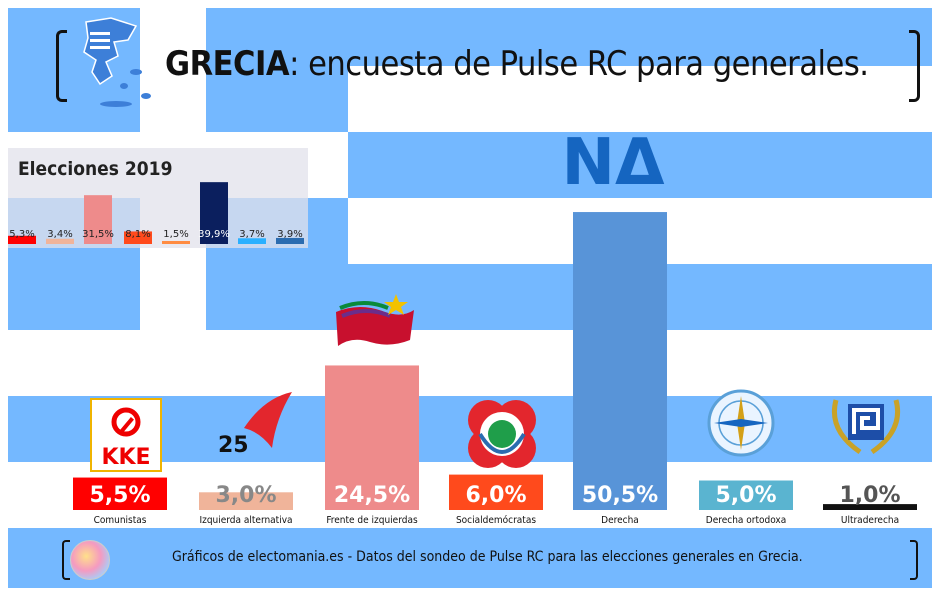 This screenshot has height=600, width=940. Describe the element at coordinates (125, 457) in the screenshot. I see `kke-logo-text: KKE` at that location.